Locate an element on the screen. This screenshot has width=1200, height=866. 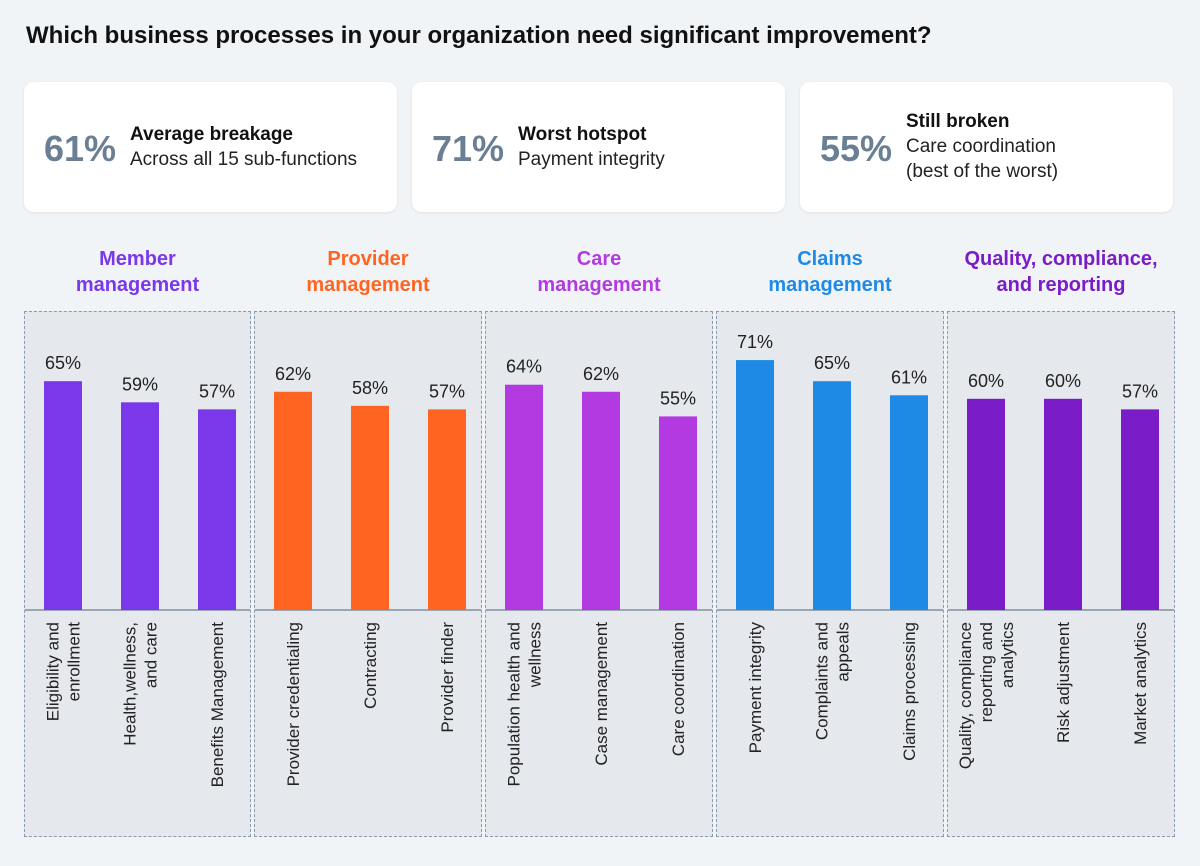
group-title: Care management is located at coordinates (599, 272).